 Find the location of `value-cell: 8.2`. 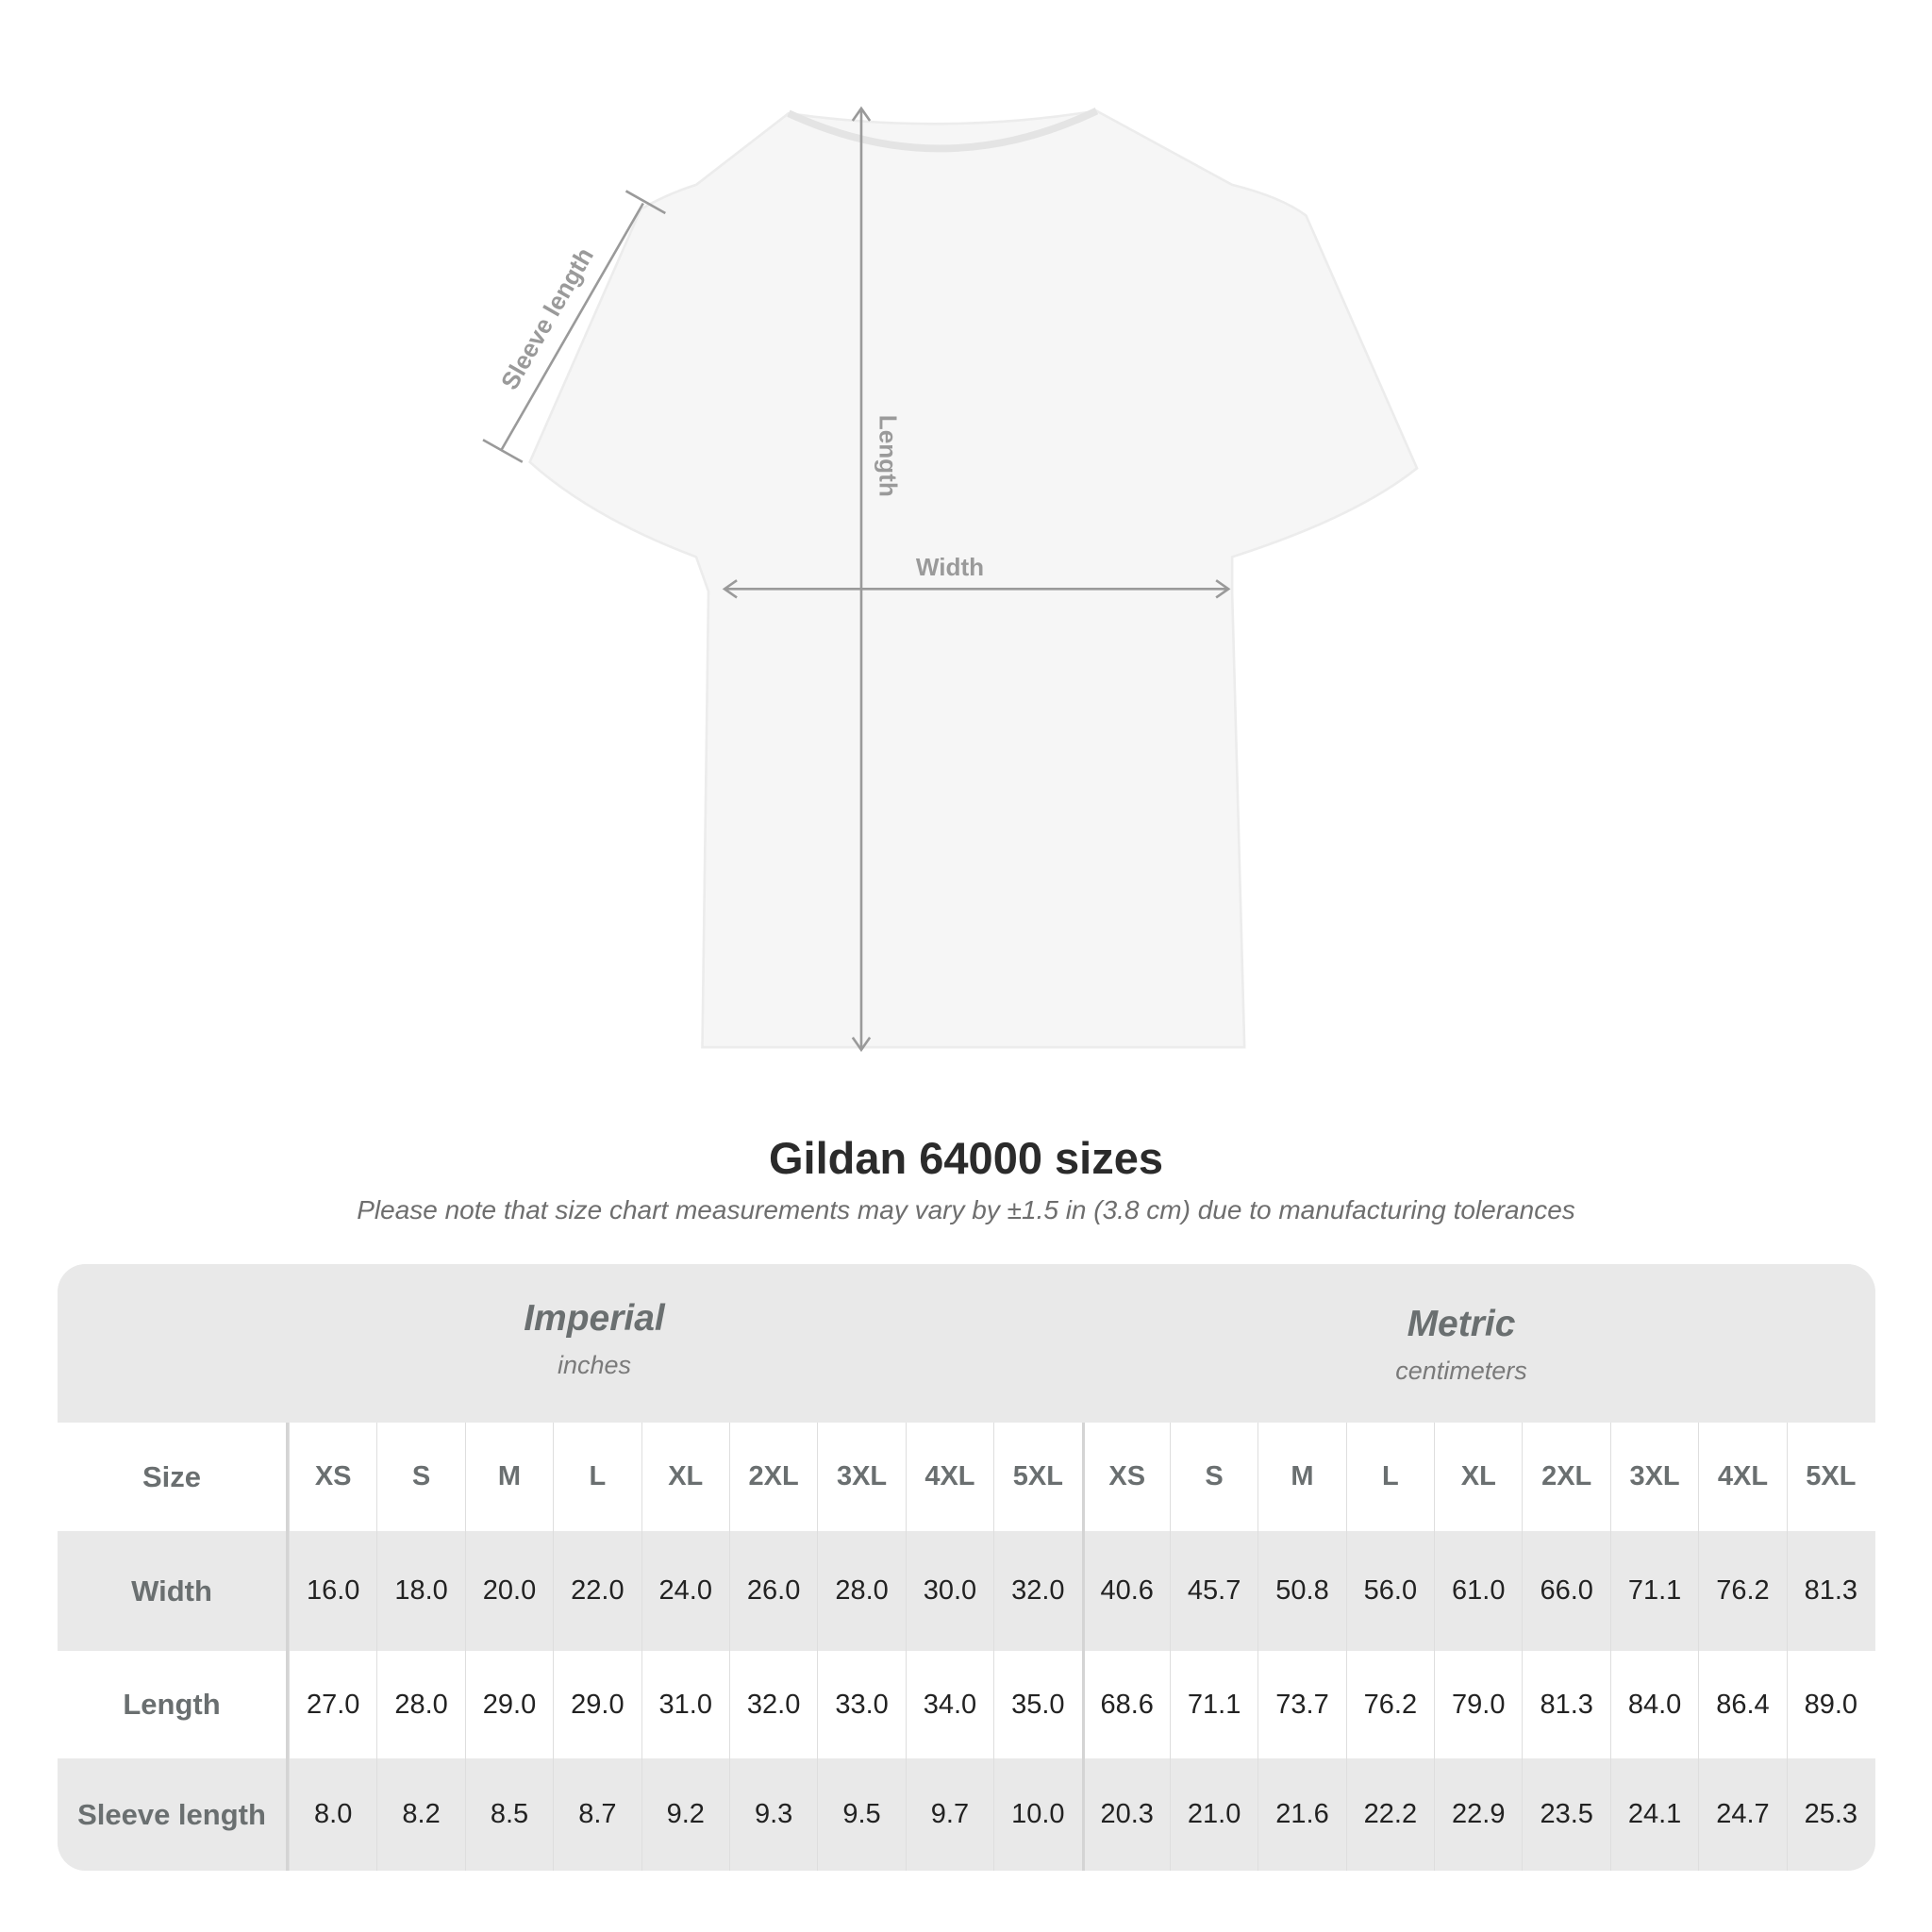

value-cell: 8.2 is located at coordinates (420, 1814).